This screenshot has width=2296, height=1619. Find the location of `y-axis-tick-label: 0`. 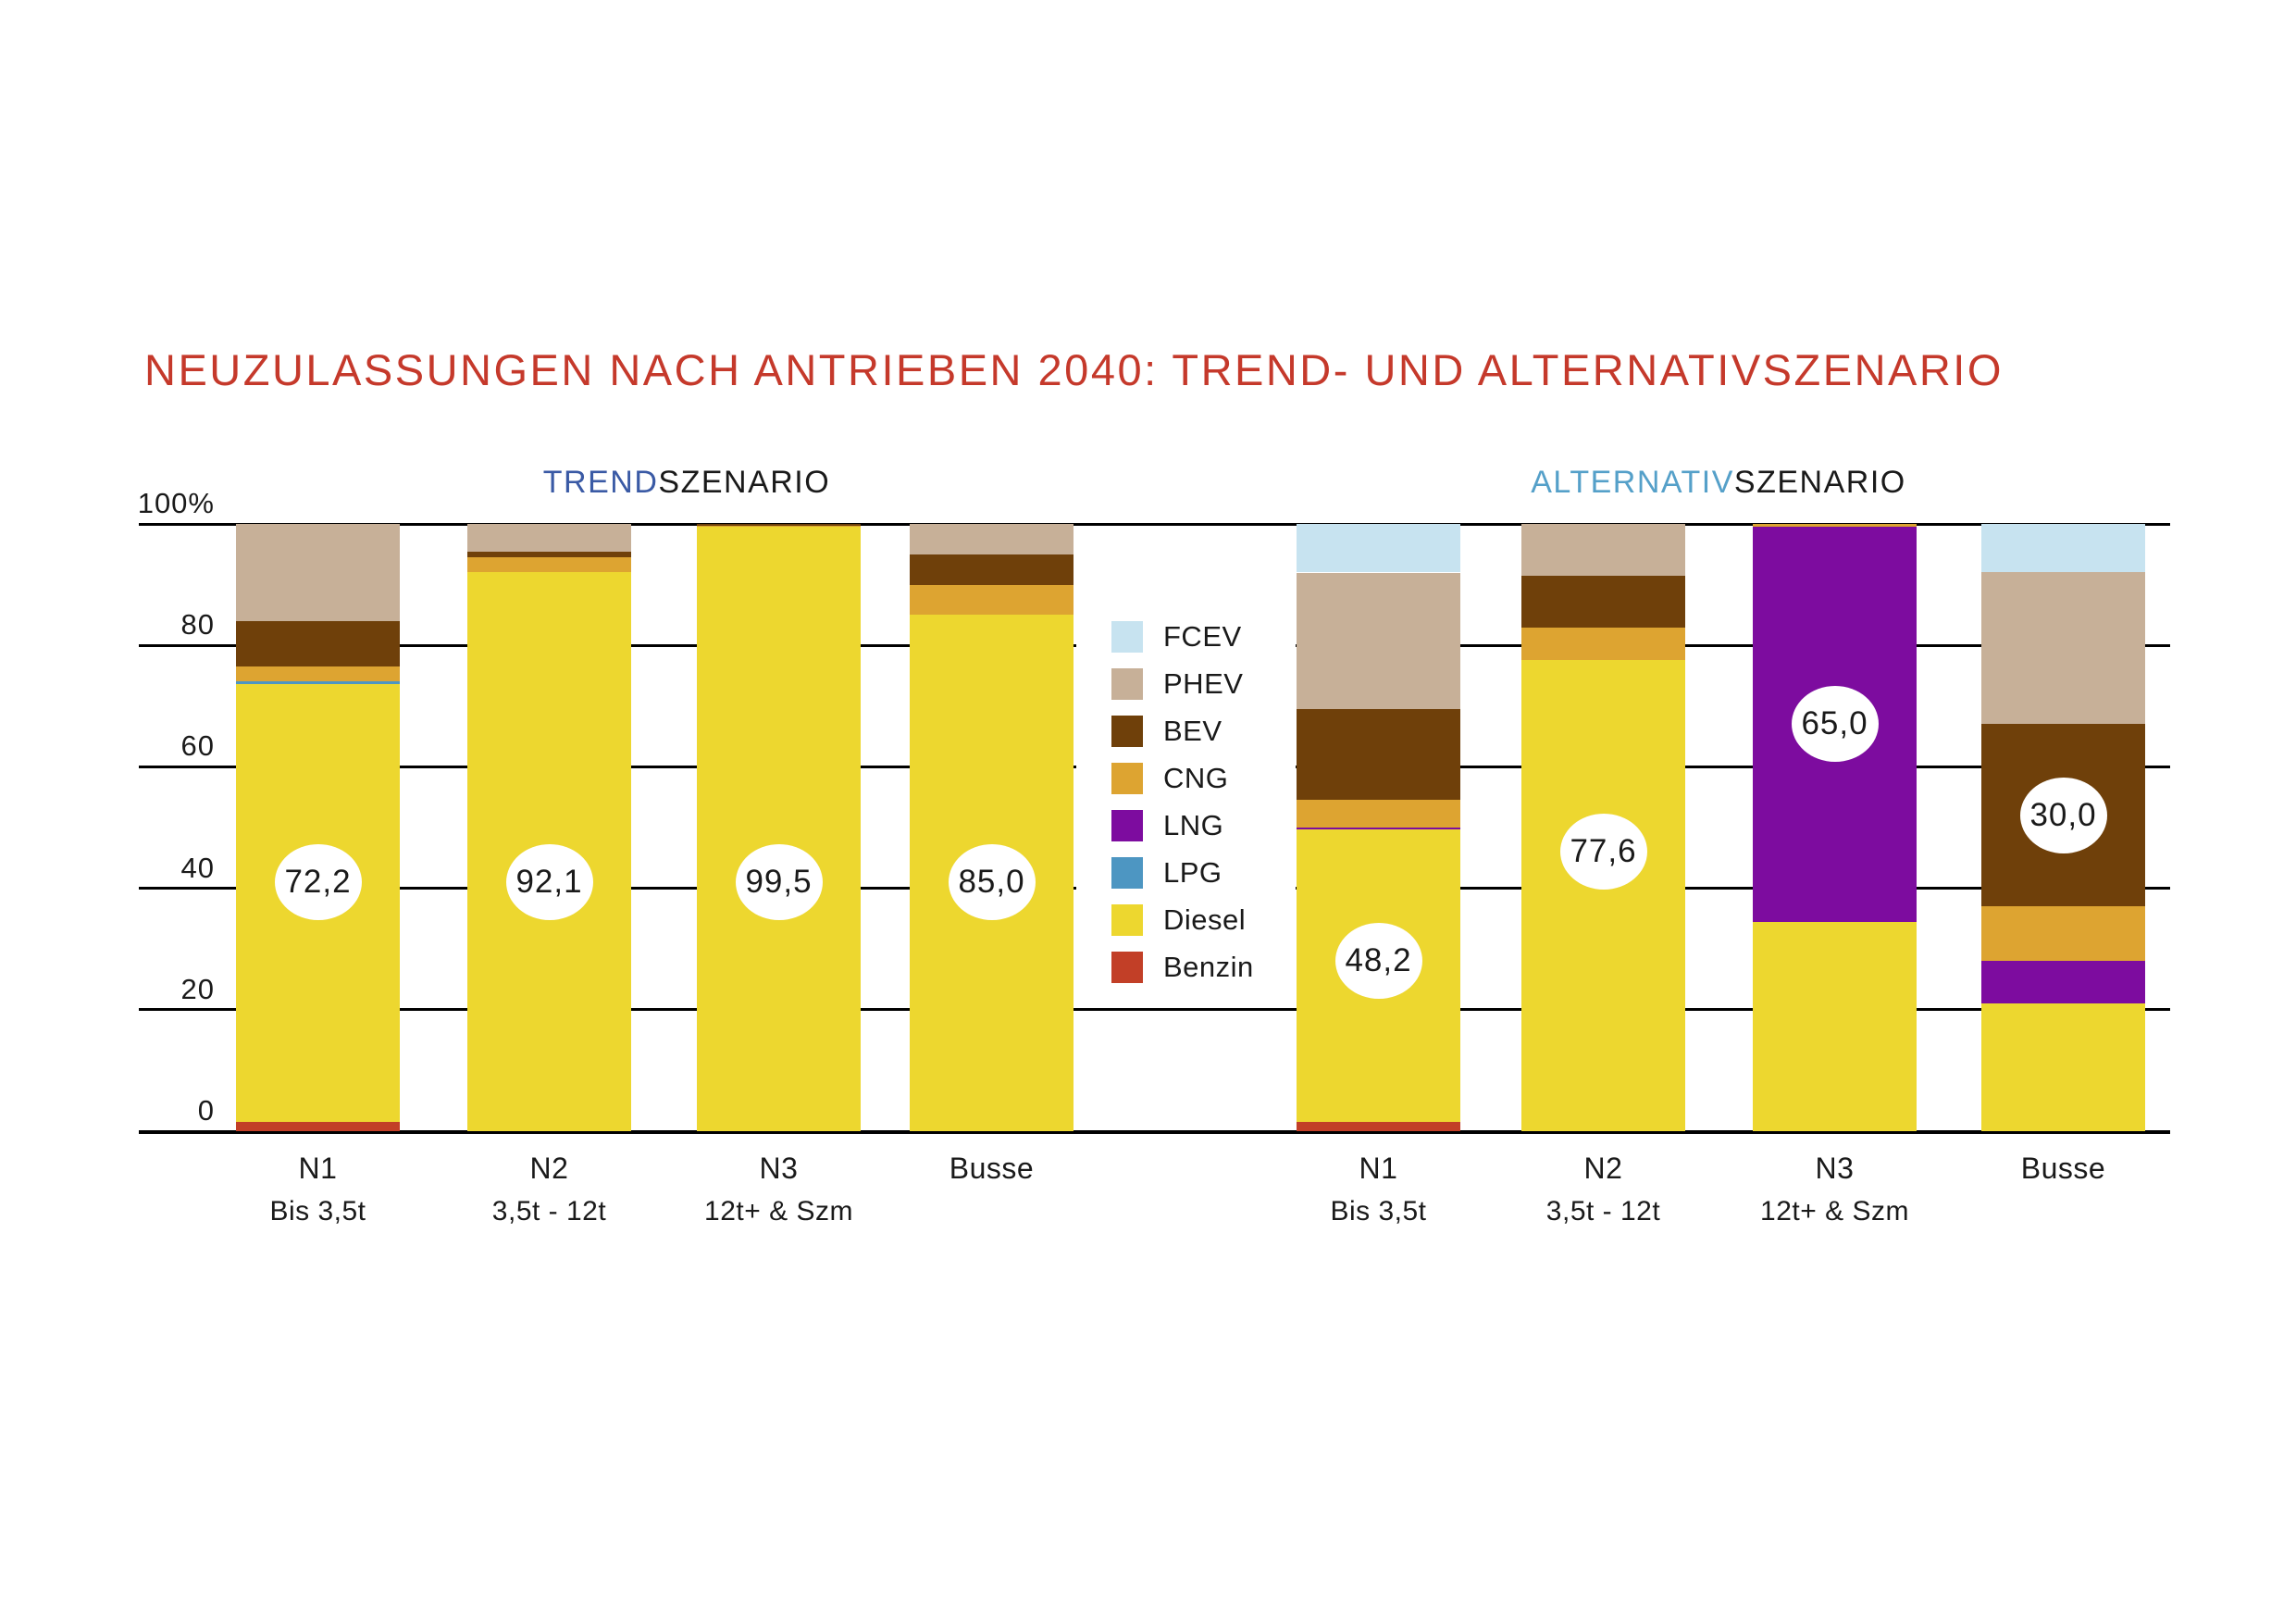

y-axis-tick-label: 0 is located at coordinates (206, 1111).